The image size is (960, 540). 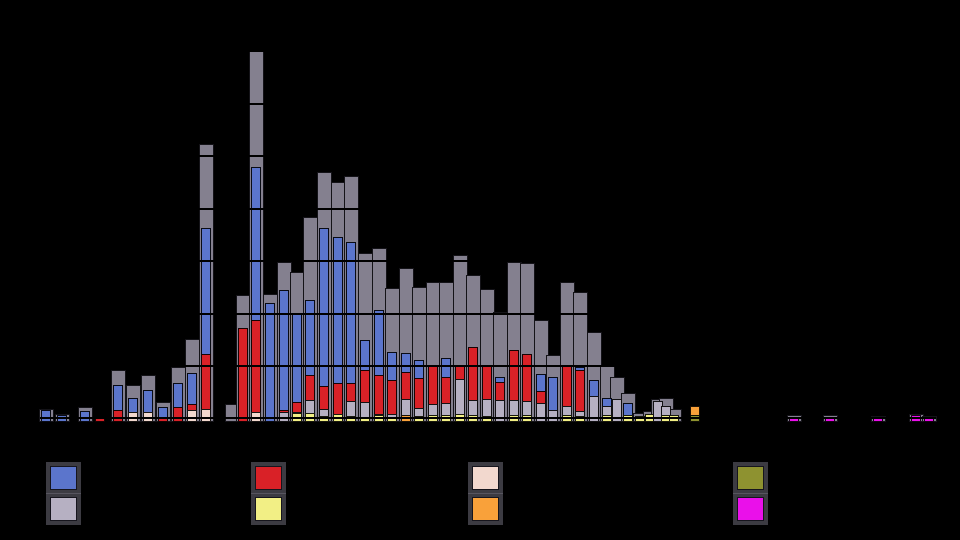 What do you see at coordinates (63, 509) in the screenshot?
I see `legend-swatch-lavender` at bounding box center [63, 509].